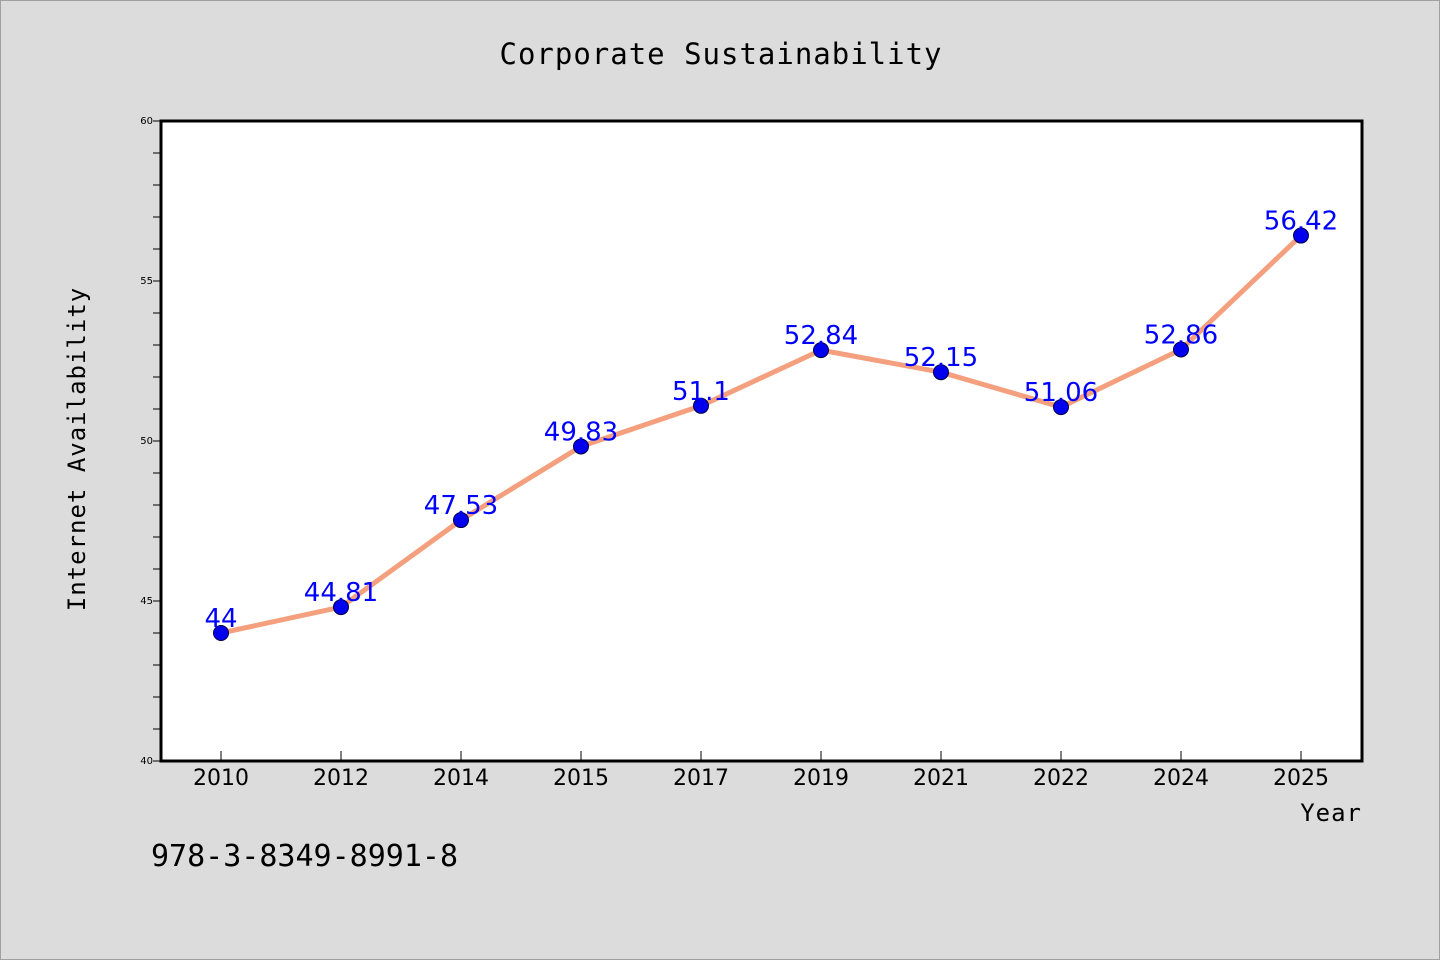 The image size is (1440, 960). What do you see at coordinates (1061, 393) in the screenshot?
I see `data-label: 51.06` at bounding box center [1061, 393].